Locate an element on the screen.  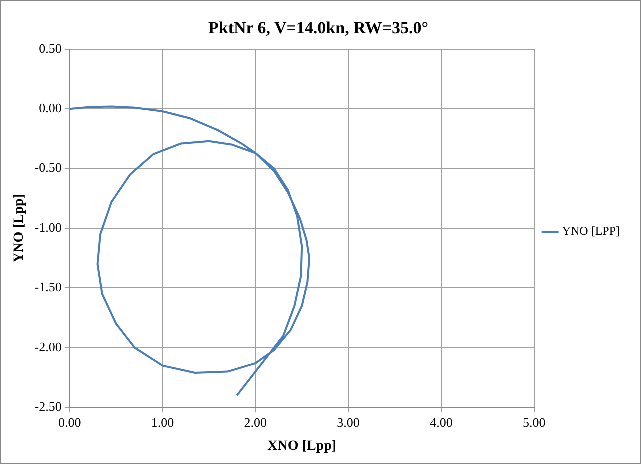
y-axis-title: YNO [Lpp] is located at coordinates (20, 228).